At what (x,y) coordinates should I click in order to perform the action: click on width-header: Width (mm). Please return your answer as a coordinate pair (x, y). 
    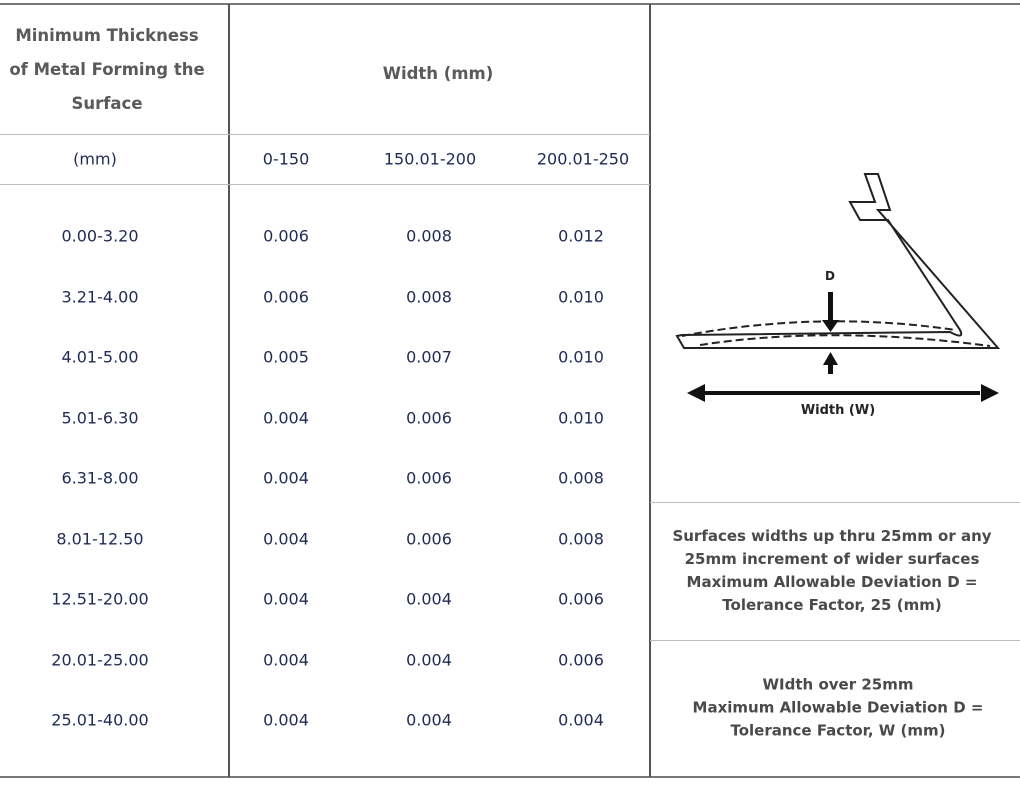
    Looking at the image, I should click on (438, 73).